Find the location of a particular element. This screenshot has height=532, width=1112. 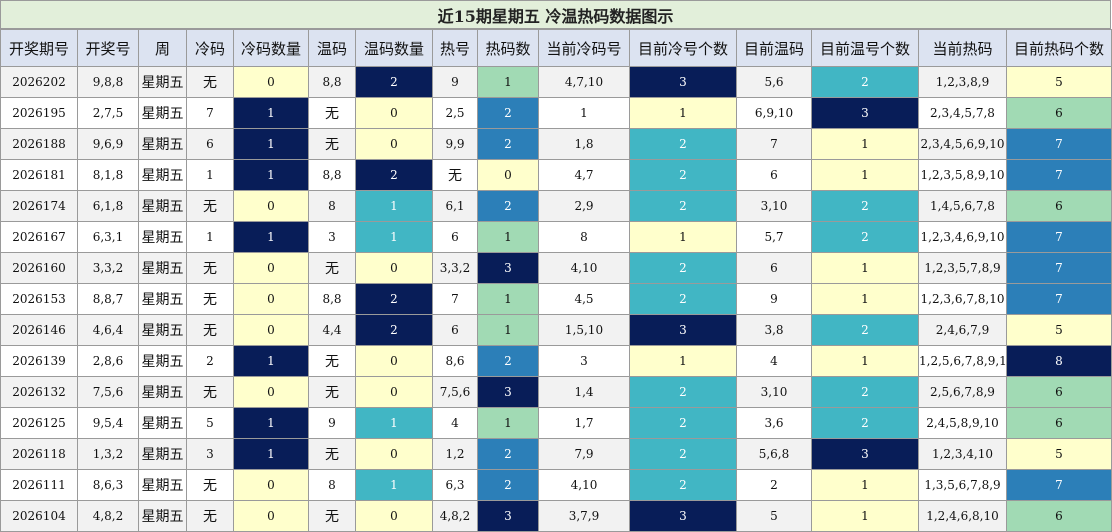

cell-13: 1,2,3,5,7,8,9 is located at coordinates (962, 268).